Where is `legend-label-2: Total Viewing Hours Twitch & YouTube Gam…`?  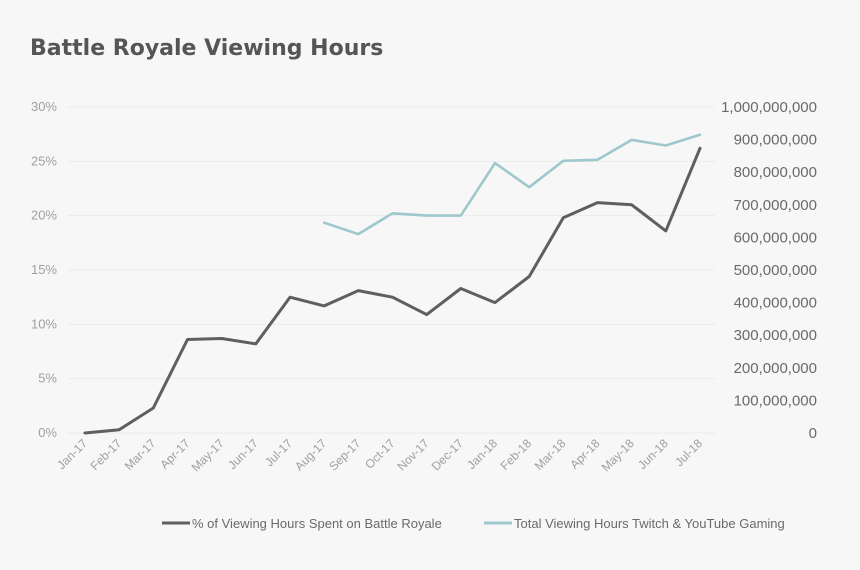
legend-label-2: Total Viewing Hours Twitch & YouTube Gam… is located at coordinates (649, 523).